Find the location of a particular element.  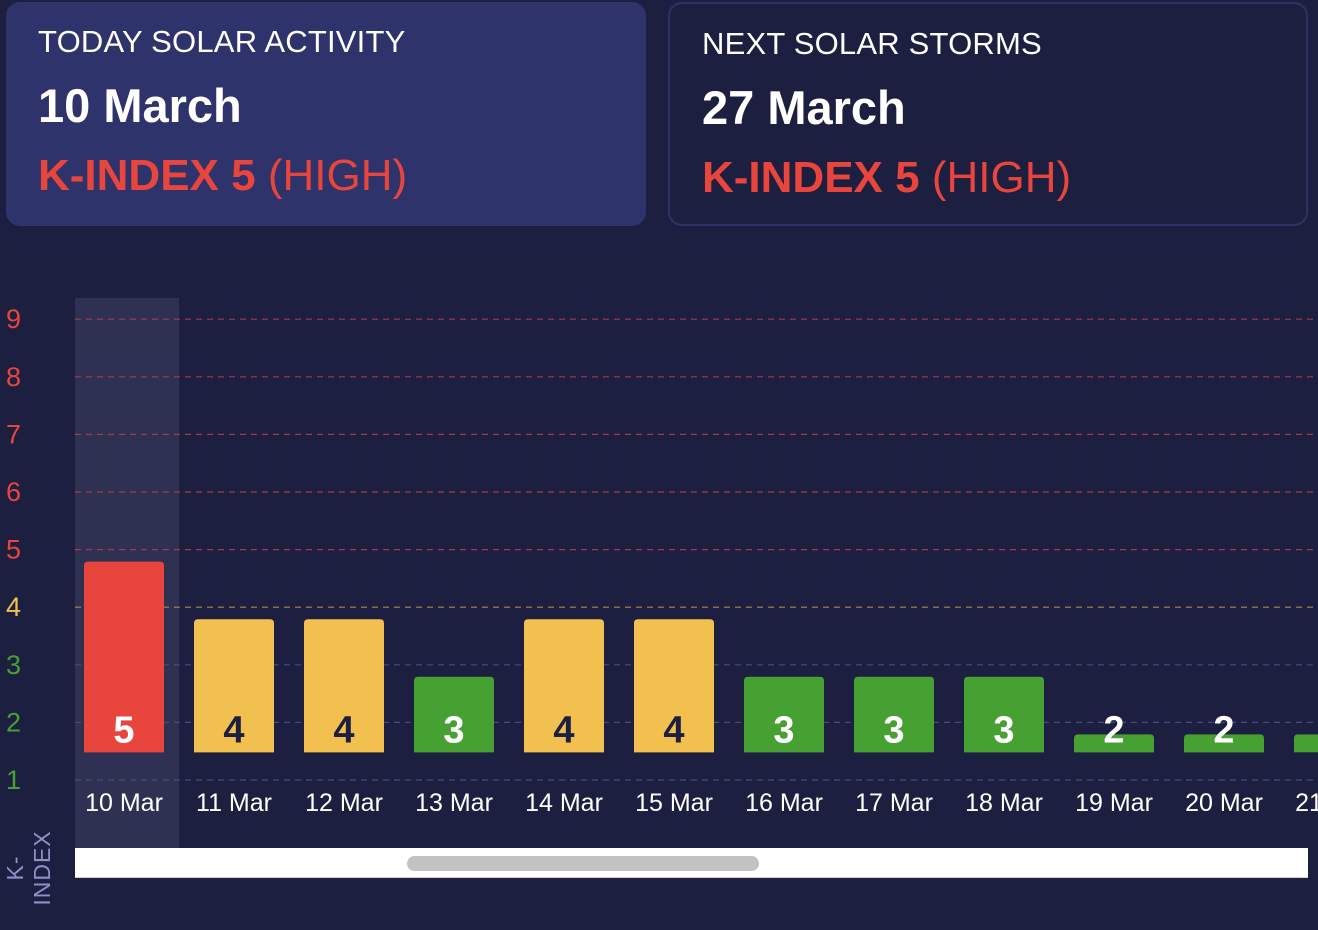

bar-18-mar is located at coordinates (1004, 714).